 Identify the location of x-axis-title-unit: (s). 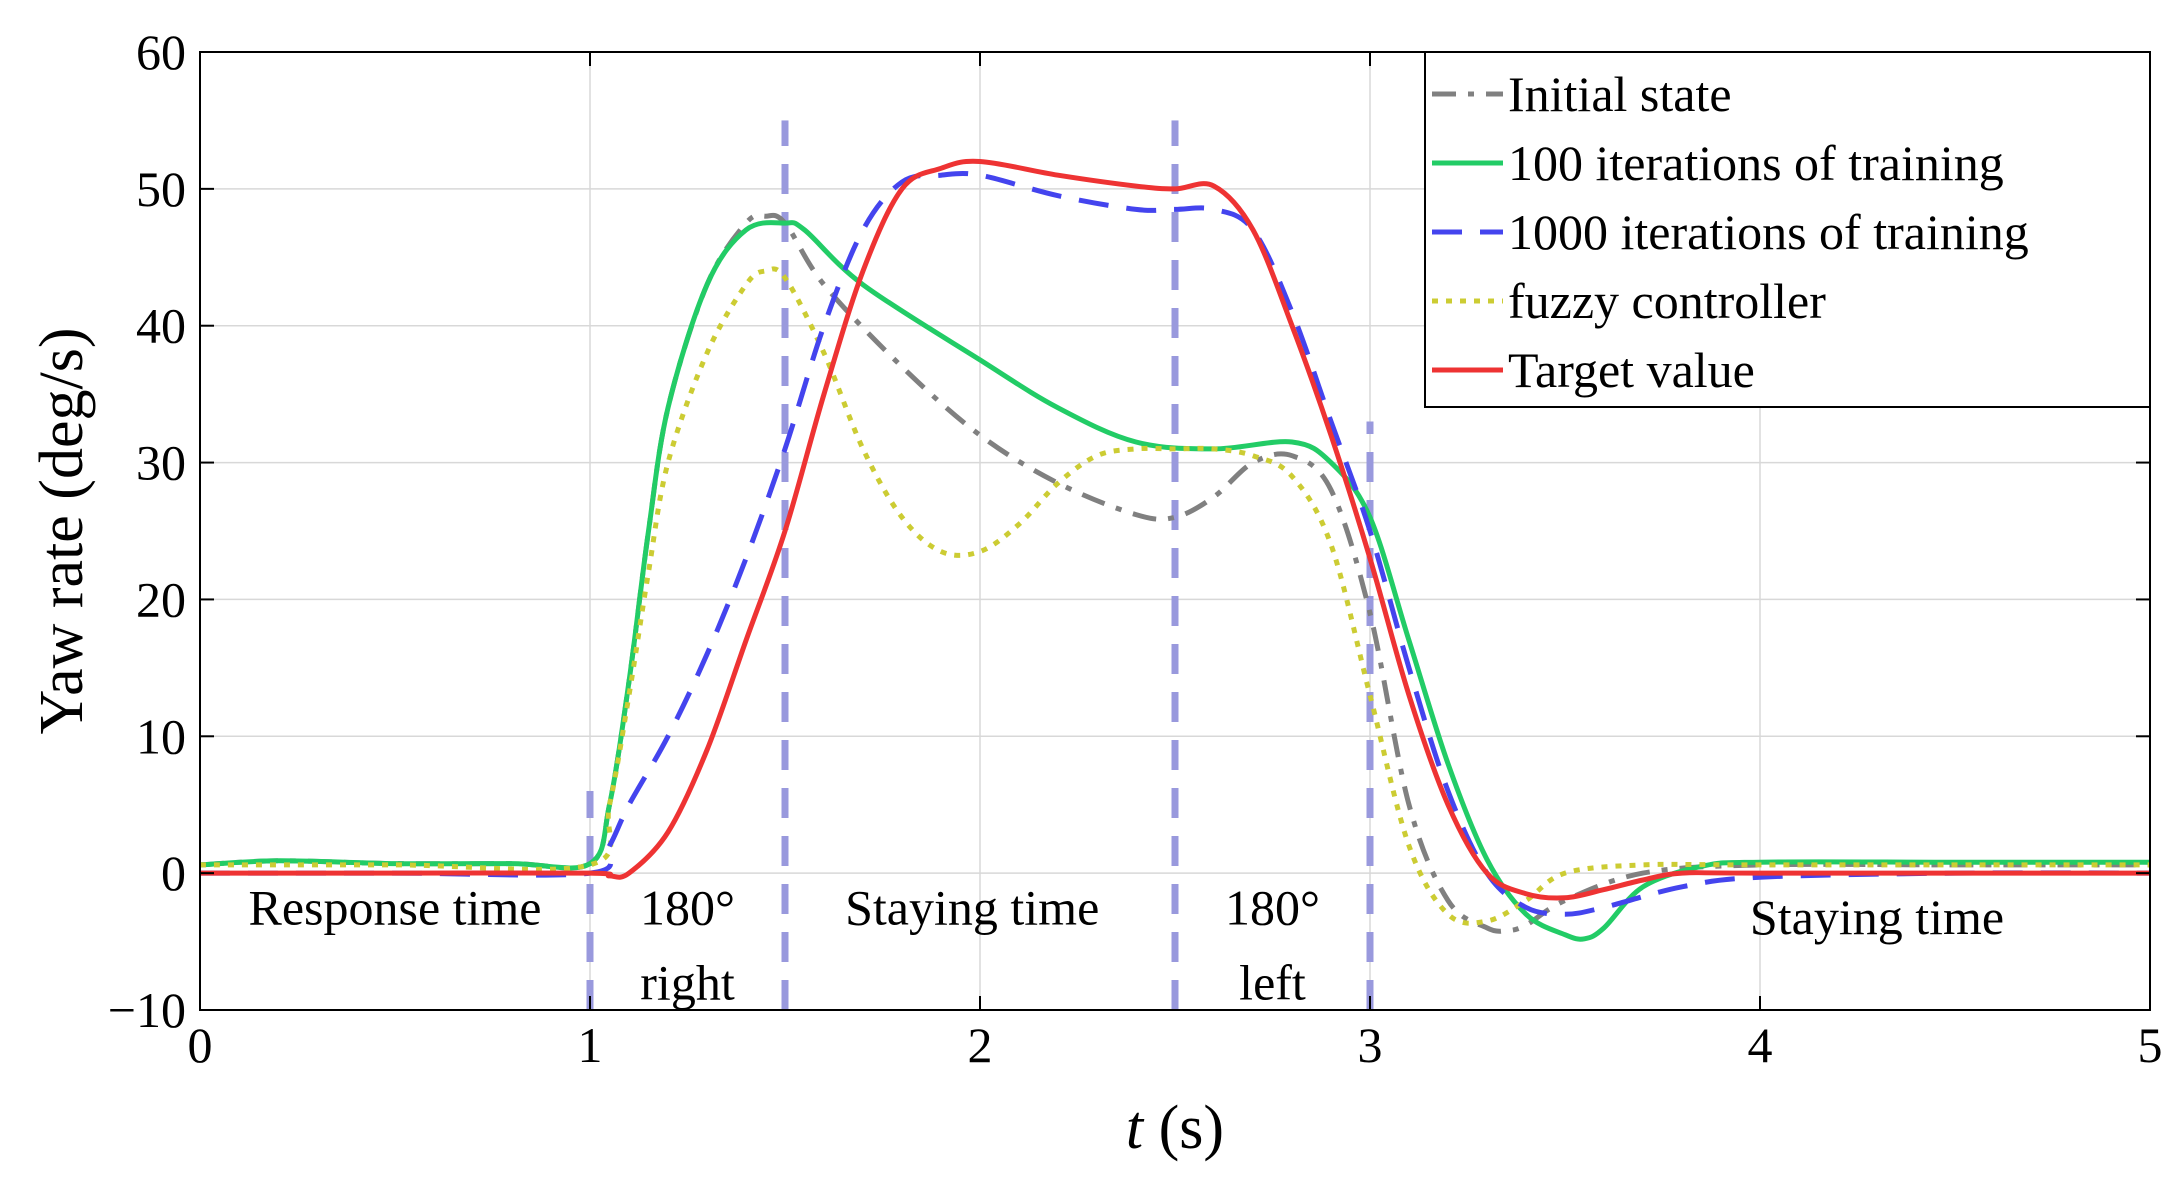
(1183, 1128).